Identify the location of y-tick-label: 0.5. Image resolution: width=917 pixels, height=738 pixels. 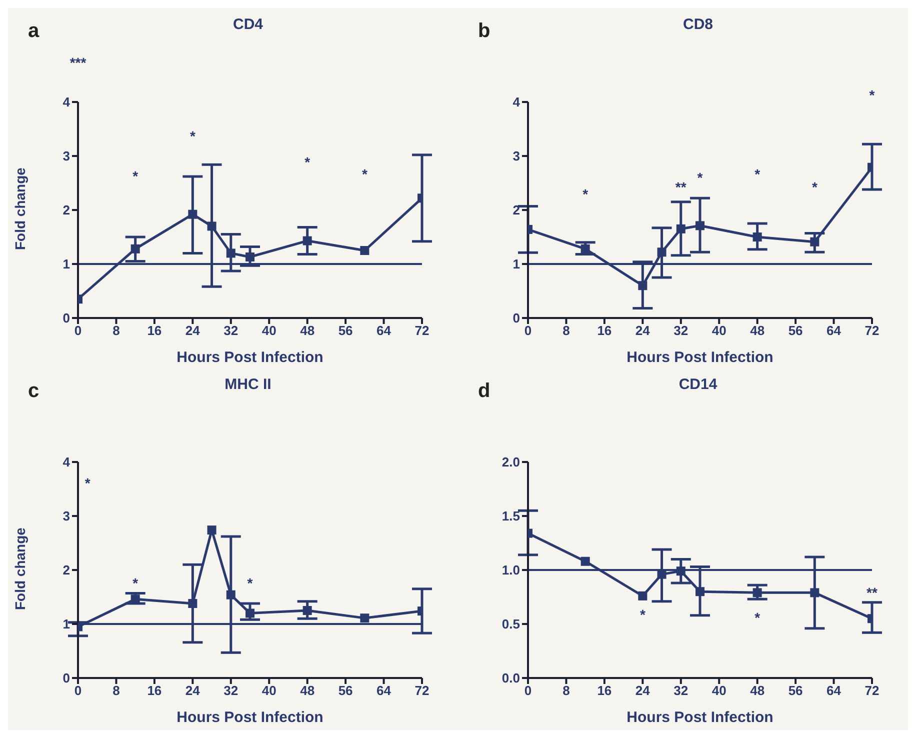
(511, 624).